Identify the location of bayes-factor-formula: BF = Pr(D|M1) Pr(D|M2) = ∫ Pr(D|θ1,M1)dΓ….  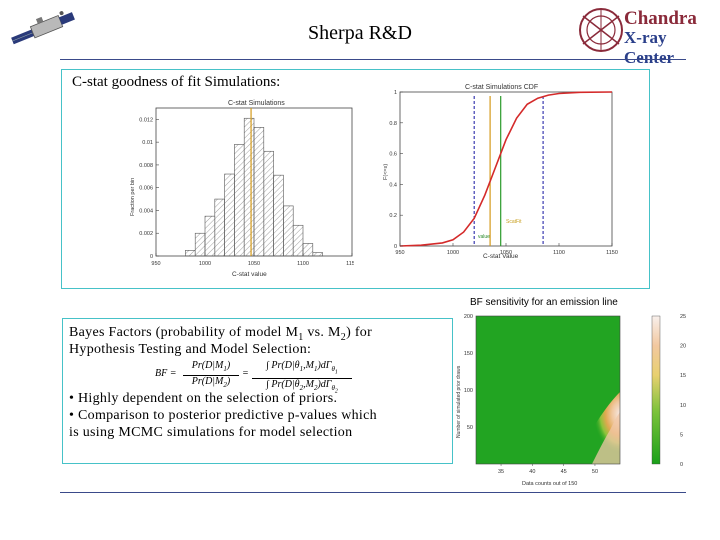
(255, 377).